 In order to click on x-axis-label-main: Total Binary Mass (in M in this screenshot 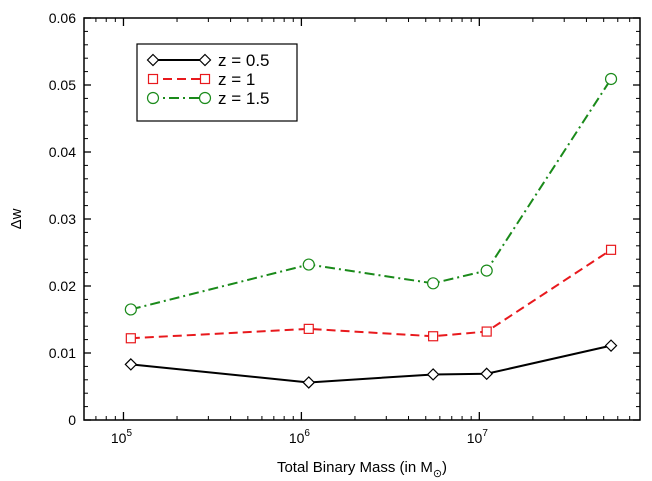, I will do `click(355, 467)`.